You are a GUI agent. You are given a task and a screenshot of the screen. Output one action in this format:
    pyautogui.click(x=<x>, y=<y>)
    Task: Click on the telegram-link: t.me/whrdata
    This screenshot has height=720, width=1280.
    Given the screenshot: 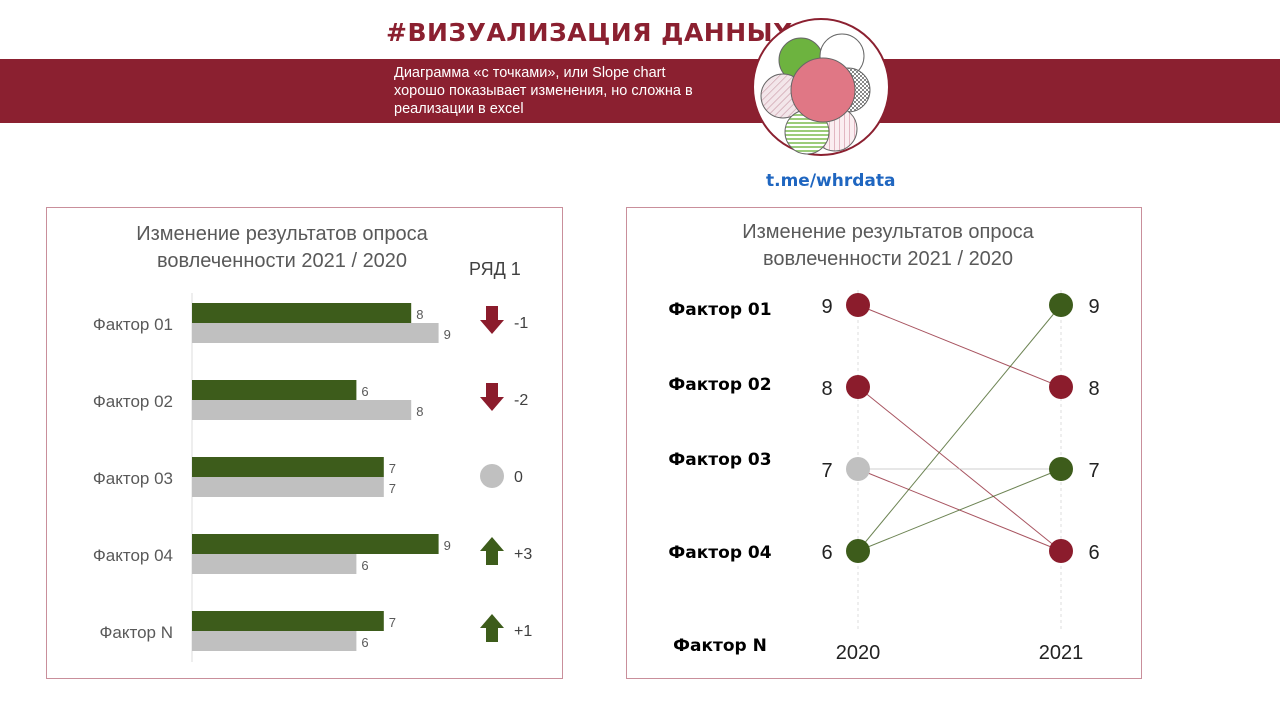 What is the action you would take?
    pyautogui.click(x=831, y=181)
    